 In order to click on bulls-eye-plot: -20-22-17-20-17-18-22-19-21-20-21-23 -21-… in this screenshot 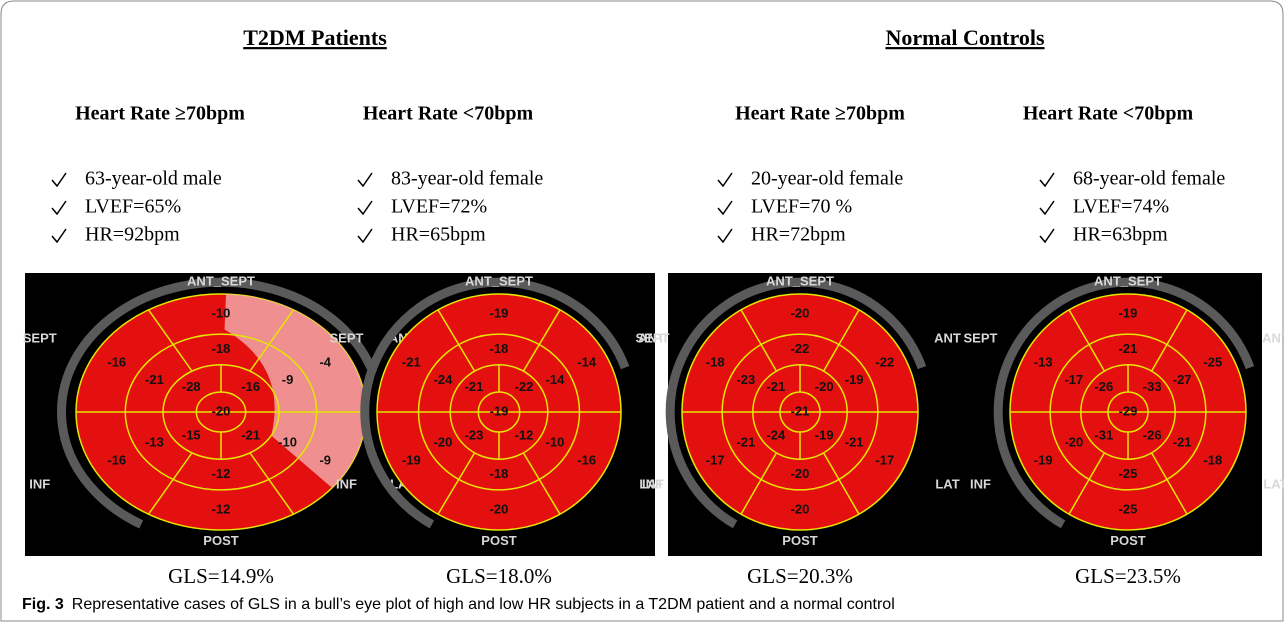, I will do `click(798, 411)`.